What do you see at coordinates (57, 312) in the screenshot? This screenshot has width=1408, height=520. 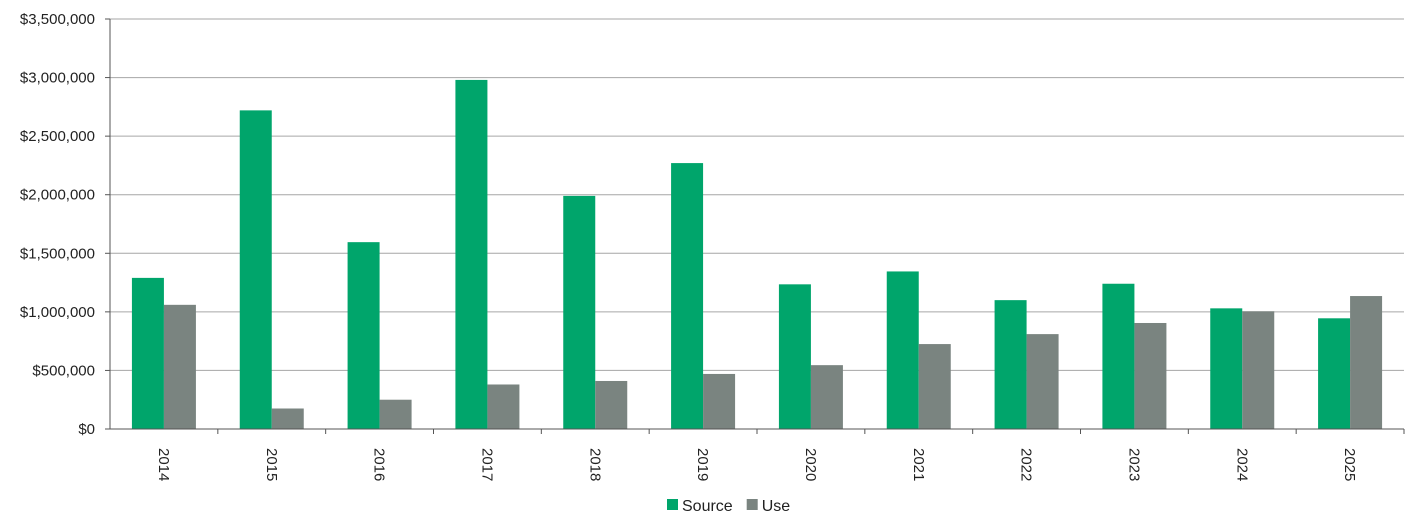 I see `y-tick-label: $1,000,000` at bounding box center [57, 312].